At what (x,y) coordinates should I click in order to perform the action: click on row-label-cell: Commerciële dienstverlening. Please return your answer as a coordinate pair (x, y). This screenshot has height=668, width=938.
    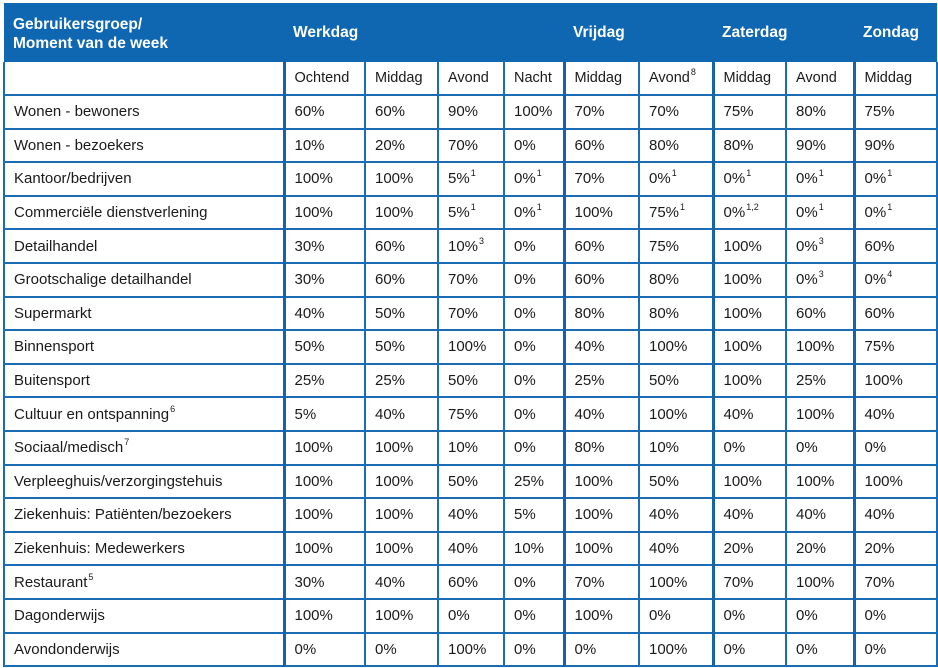
    Looking at the image, I should click on (144, 212).